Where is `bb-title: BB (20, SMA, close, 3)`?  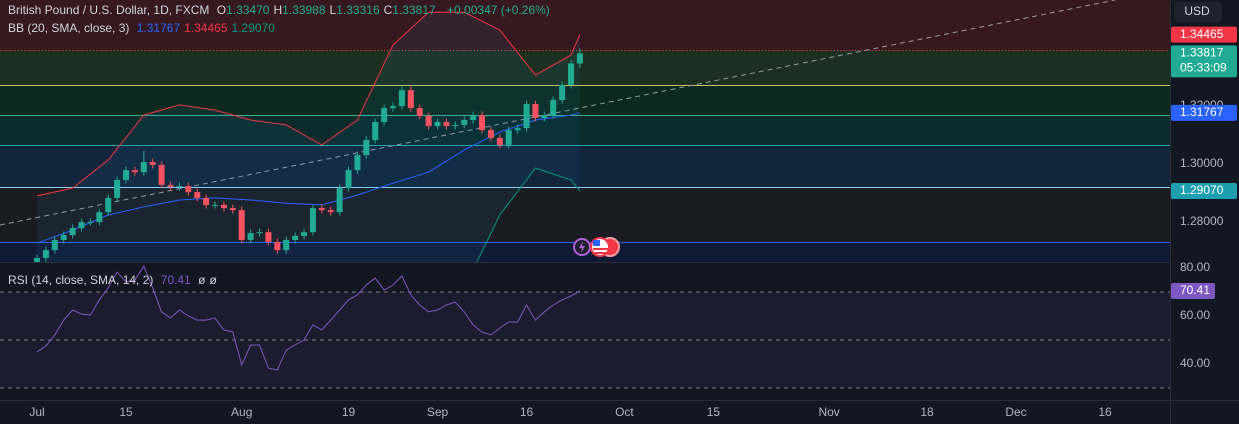 bb-title: BB (20, SMA, close, 3) is located at coordinates (69, 28).